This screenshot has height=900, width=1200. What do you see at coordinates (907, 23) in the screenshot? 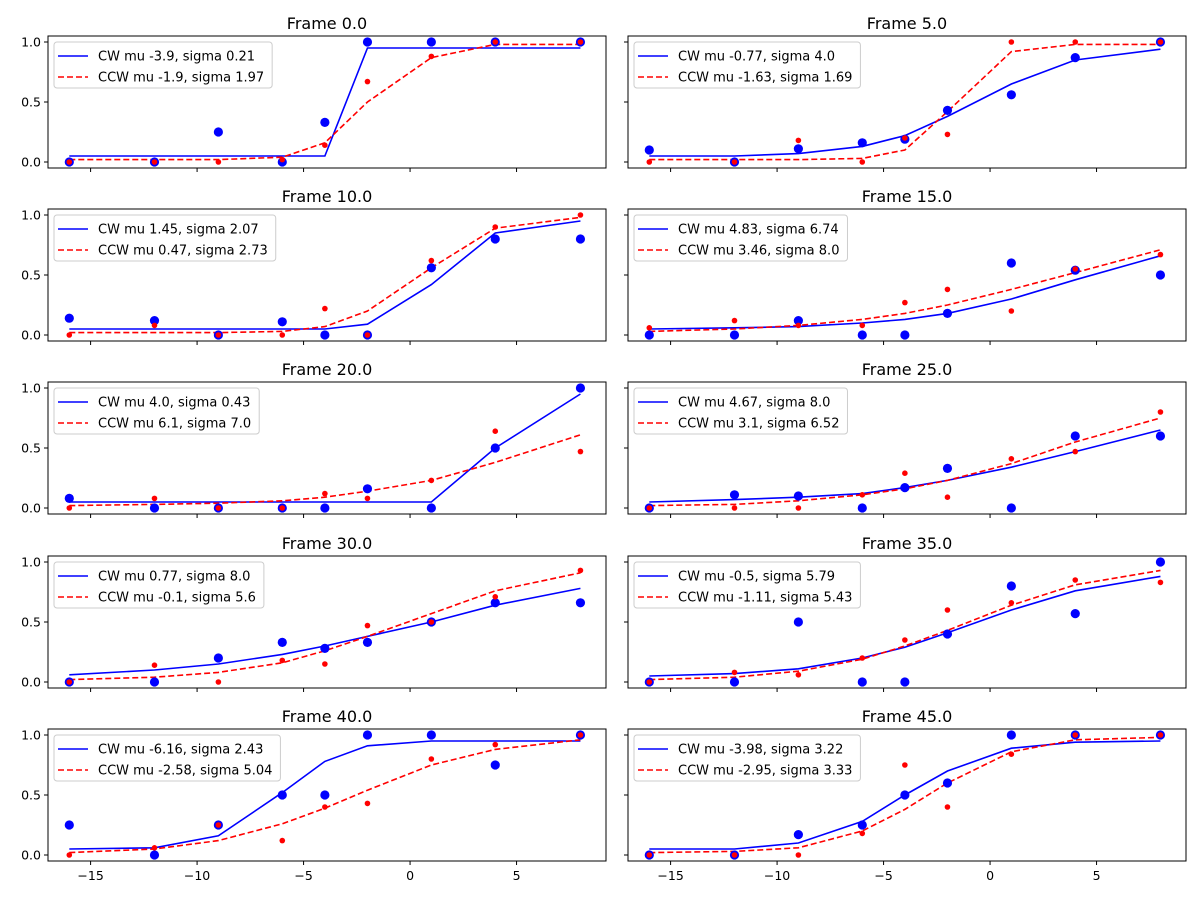
I see `subplot-title: Frame 5.0` at bounding box center [907, 23].